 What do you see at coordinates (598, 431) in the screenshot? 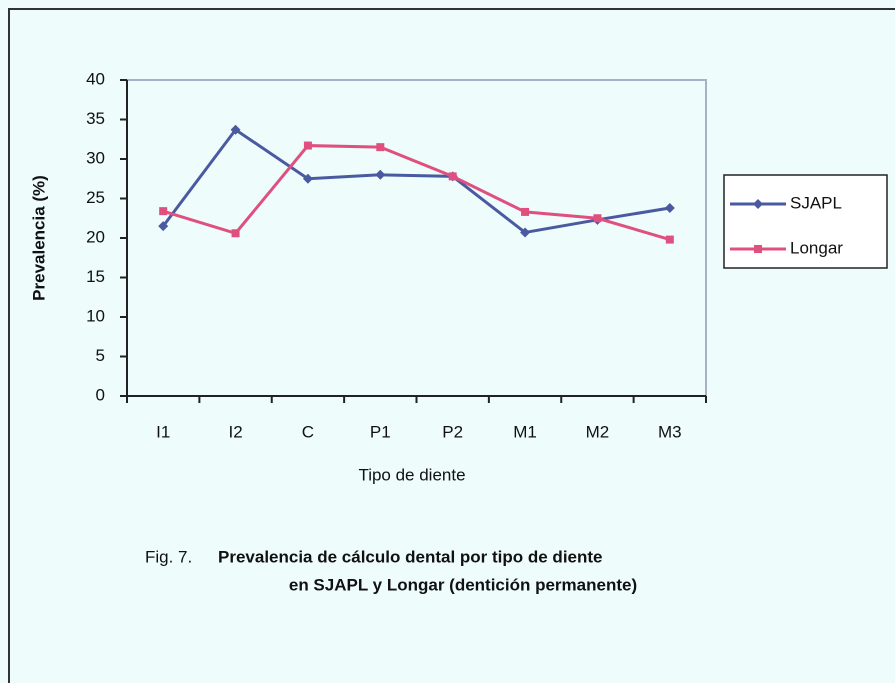
I see `x-tick-label: M2` at bounding box center [598, 431].